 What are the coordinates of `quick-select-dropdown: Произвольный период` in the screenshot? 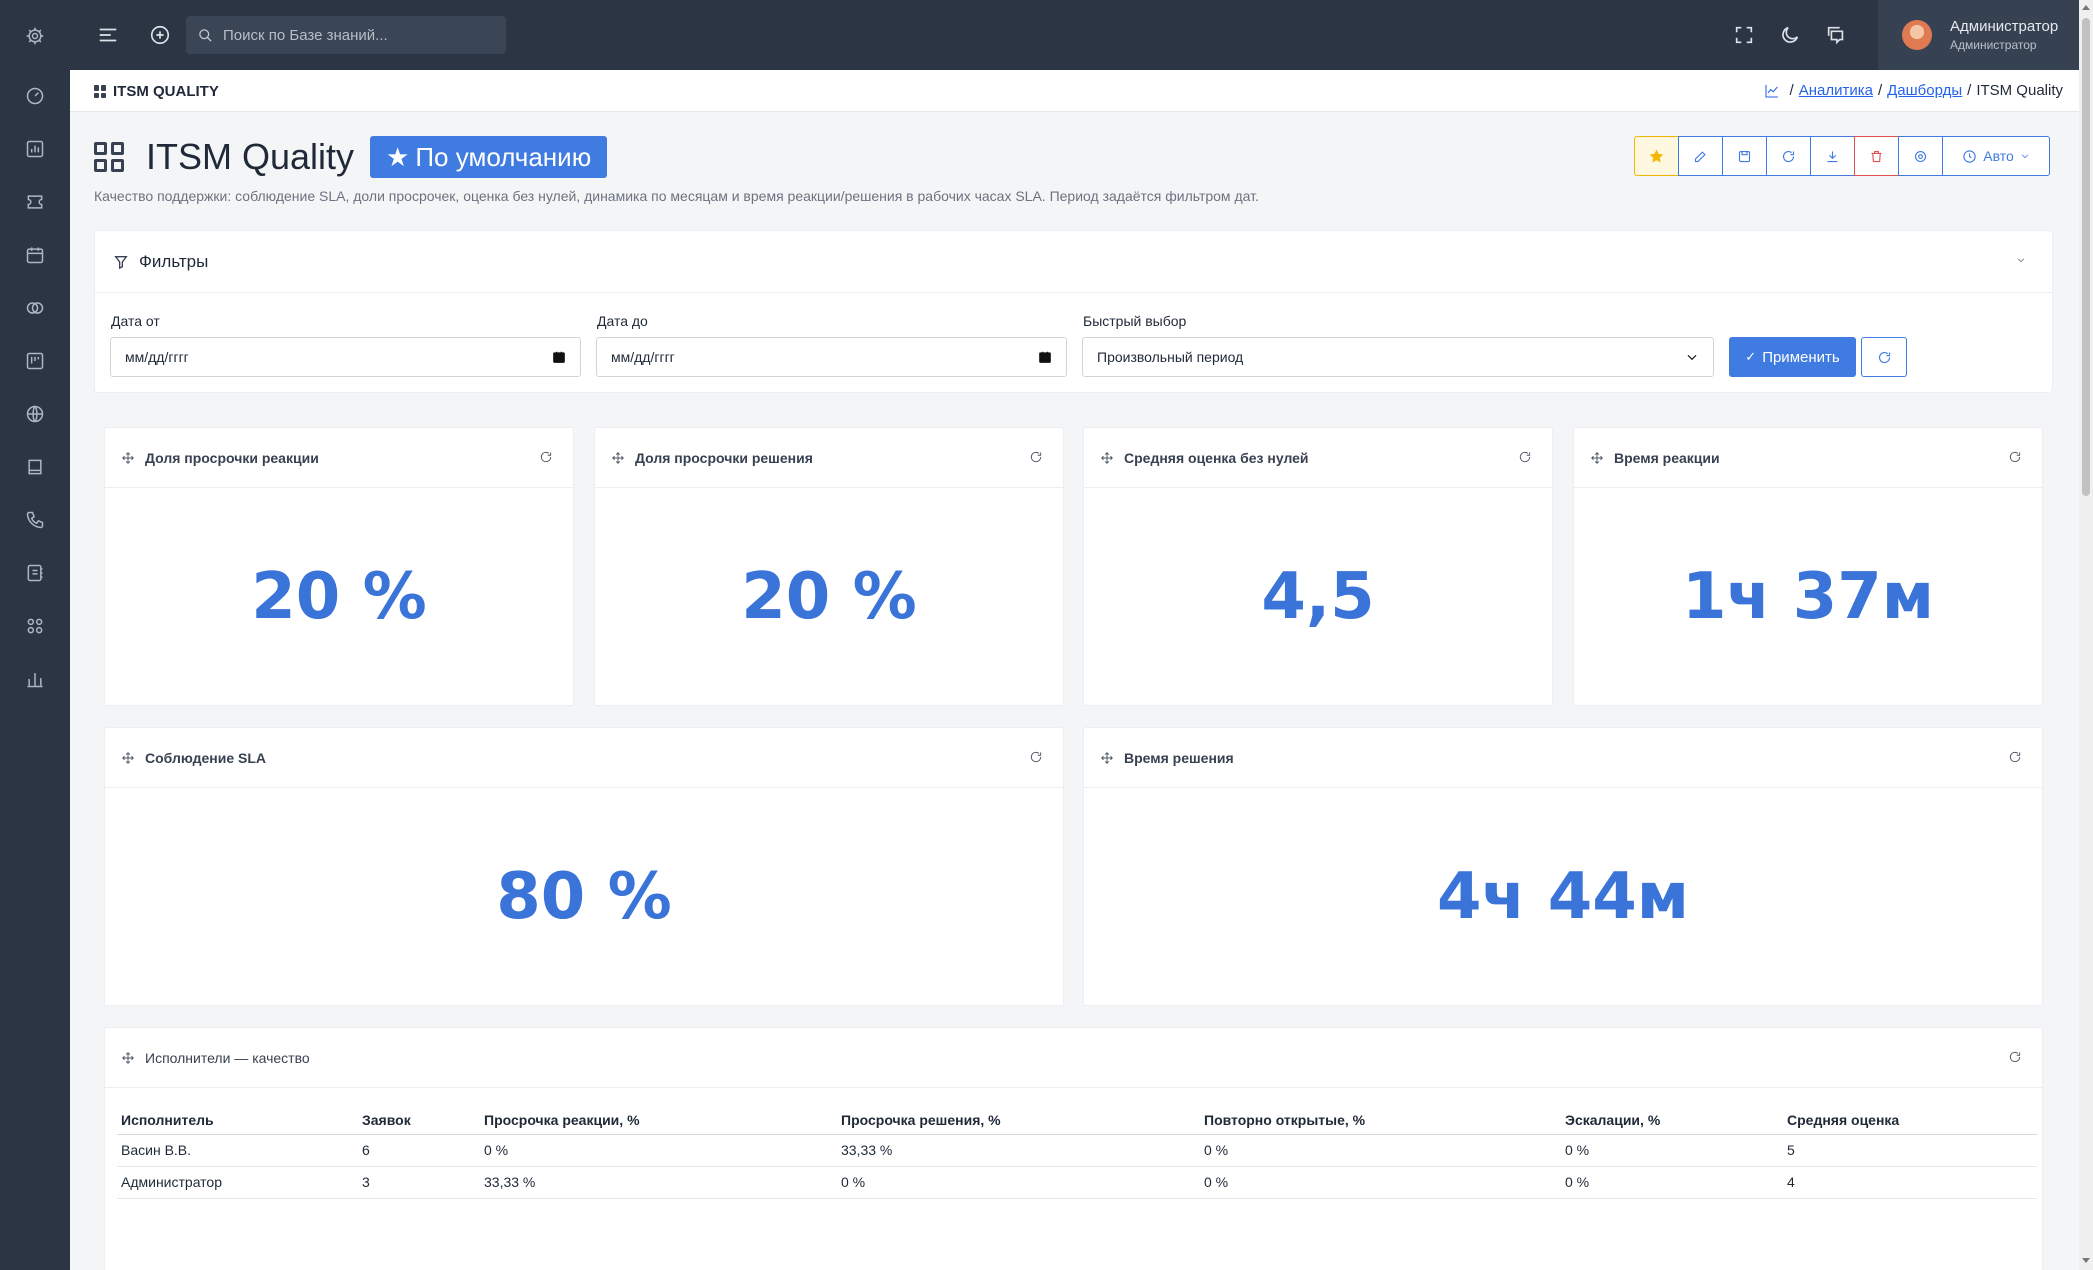 It's located at (1398, 357).